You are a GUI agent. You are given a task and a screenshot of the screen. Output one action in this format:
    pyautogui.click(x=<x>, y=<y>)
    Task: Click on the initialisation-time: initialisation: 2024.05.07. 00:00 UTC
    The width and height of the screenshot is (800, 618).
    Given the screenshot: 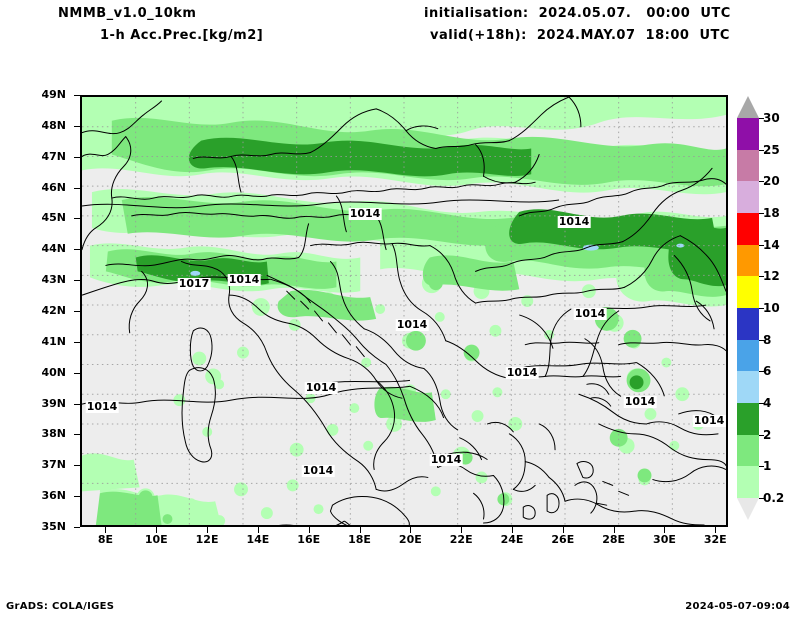 What is the action you would take?
    pyautogui.click(x=577, y=13)
    